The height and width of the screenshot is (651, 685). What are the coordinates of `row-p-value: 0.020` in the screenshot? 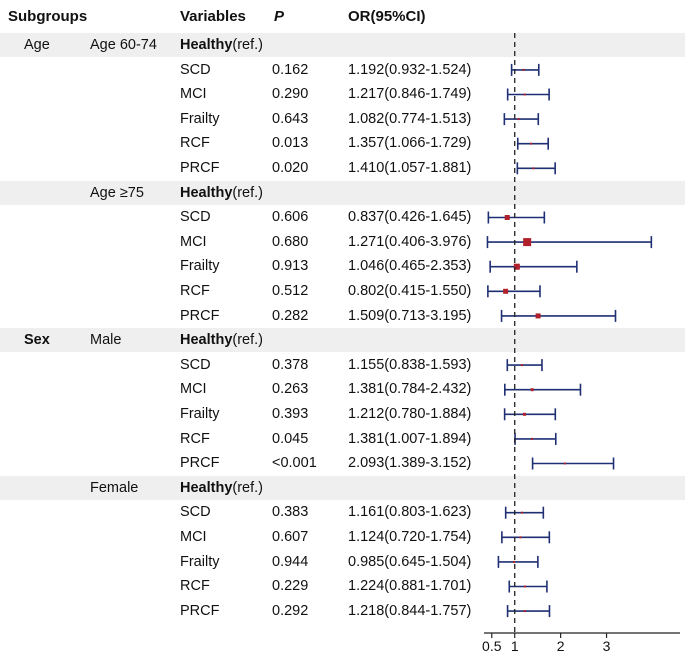 It's located at (290, 168).